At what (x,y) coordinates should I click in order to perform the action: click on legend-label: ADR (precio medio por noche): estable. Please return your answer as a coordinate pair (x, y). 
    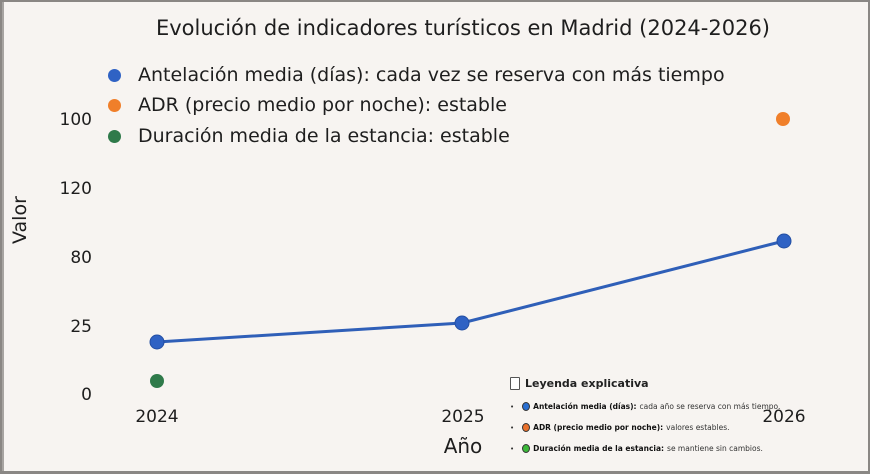
    Looking at the image, I should click on (322, 105).